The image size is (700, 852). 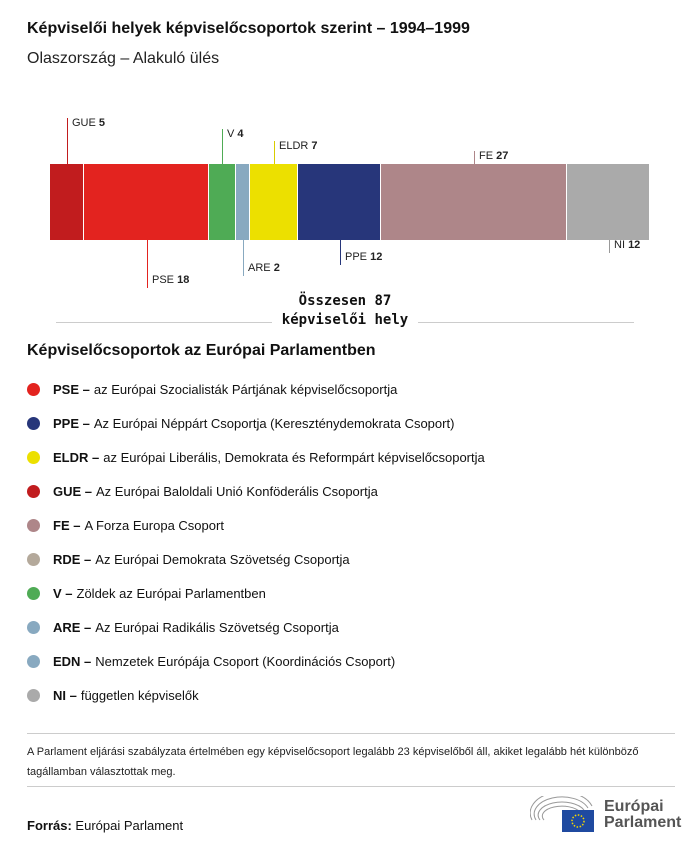 I want to click on data-label: FE 27, so click(x=493, y=156).